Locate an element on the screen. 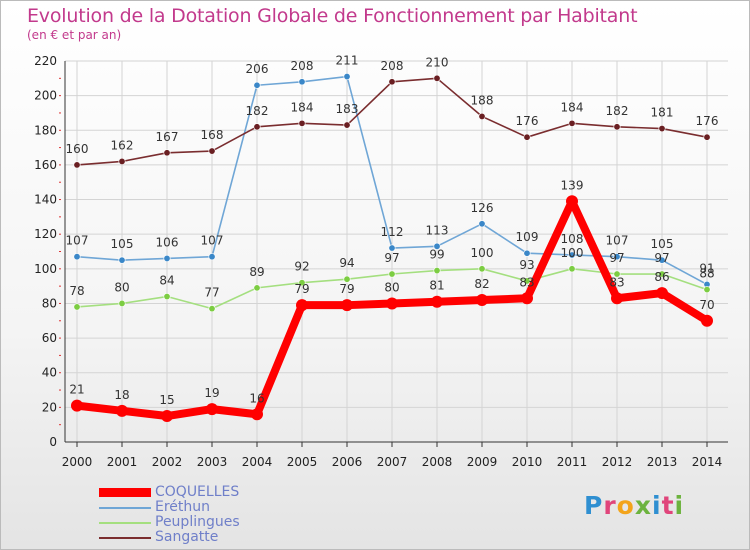 This screenshot has height=550, width=750. data-label-peuplingues: 78 is located at coordinates (76, 291).